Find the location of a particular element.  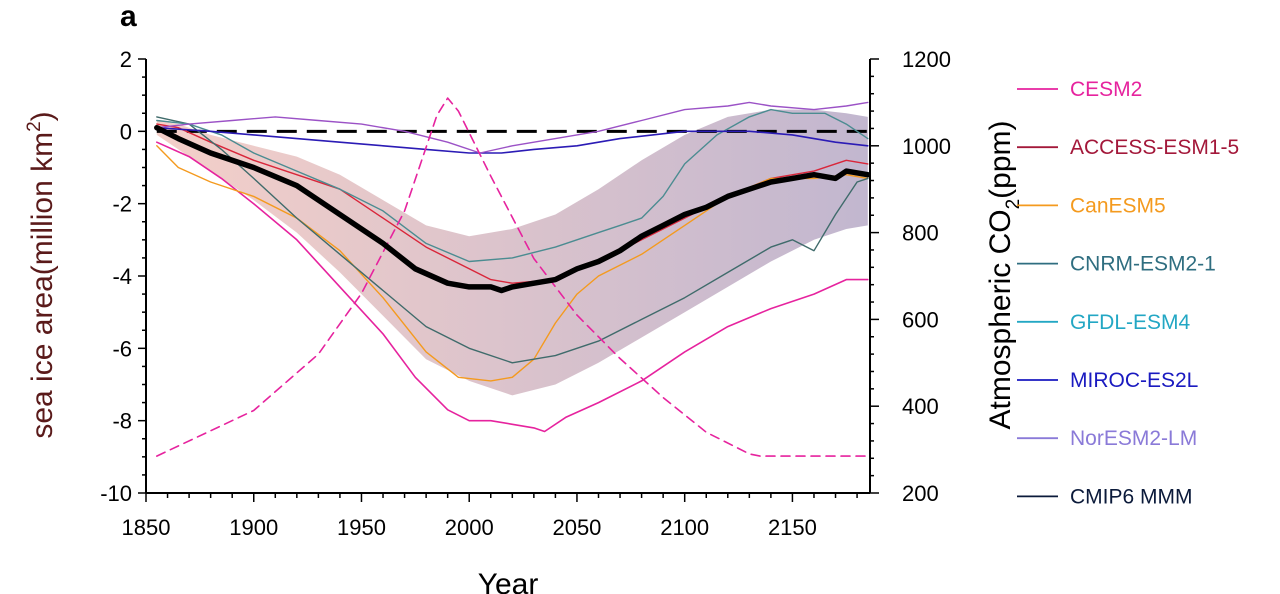

y-tick-label: -4 is located at coordinates (122, 276).